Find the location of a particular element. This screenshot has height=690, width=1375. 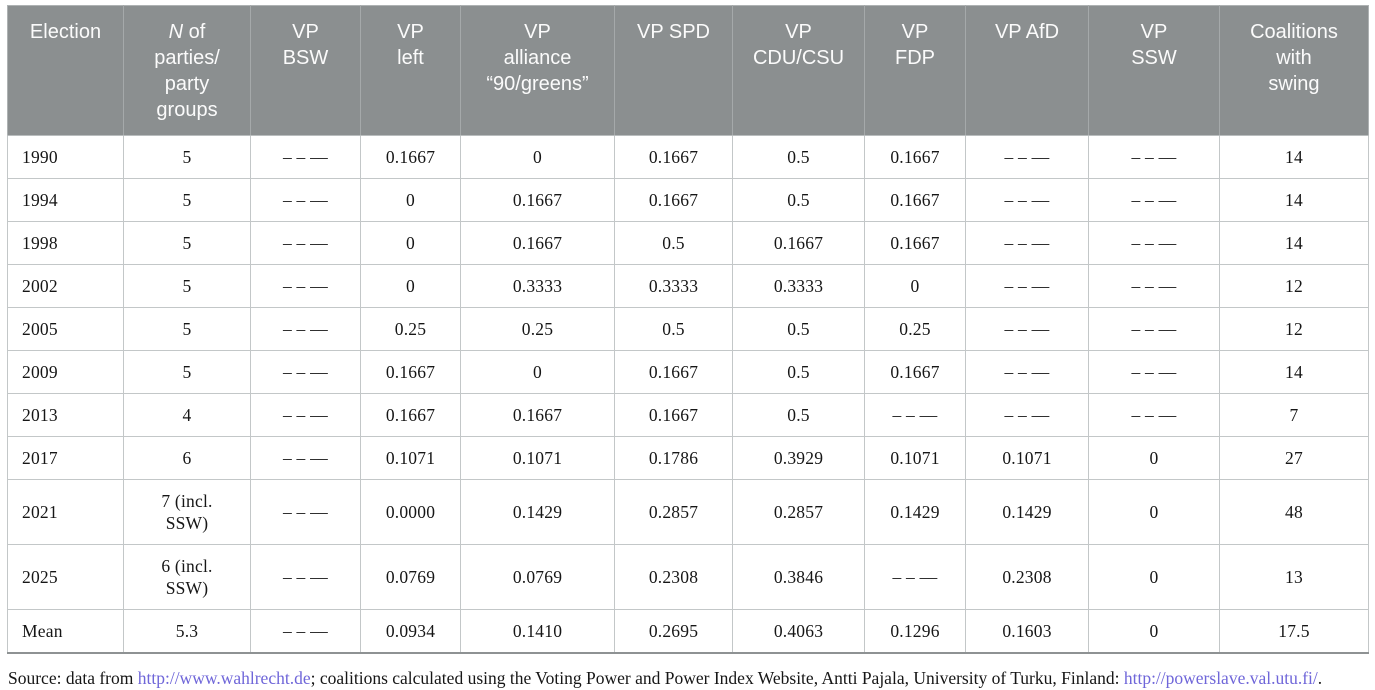

col-header-vp-fdp: VP FDP is located at coordinates (915, 70).